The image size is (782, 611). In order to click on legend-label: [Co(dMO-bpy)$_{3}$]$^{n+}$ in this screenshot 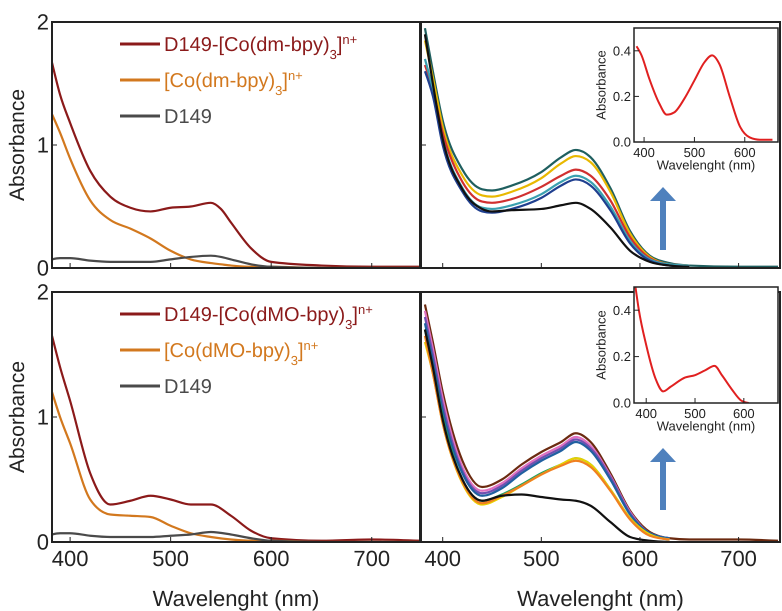, I will do `click(241, 353)`.